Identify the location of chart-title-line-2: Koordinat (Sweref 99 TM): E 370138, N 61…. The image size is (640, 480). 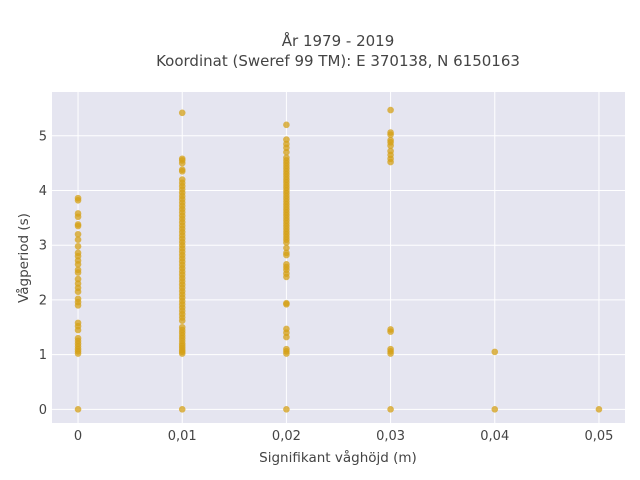
(338, 61).